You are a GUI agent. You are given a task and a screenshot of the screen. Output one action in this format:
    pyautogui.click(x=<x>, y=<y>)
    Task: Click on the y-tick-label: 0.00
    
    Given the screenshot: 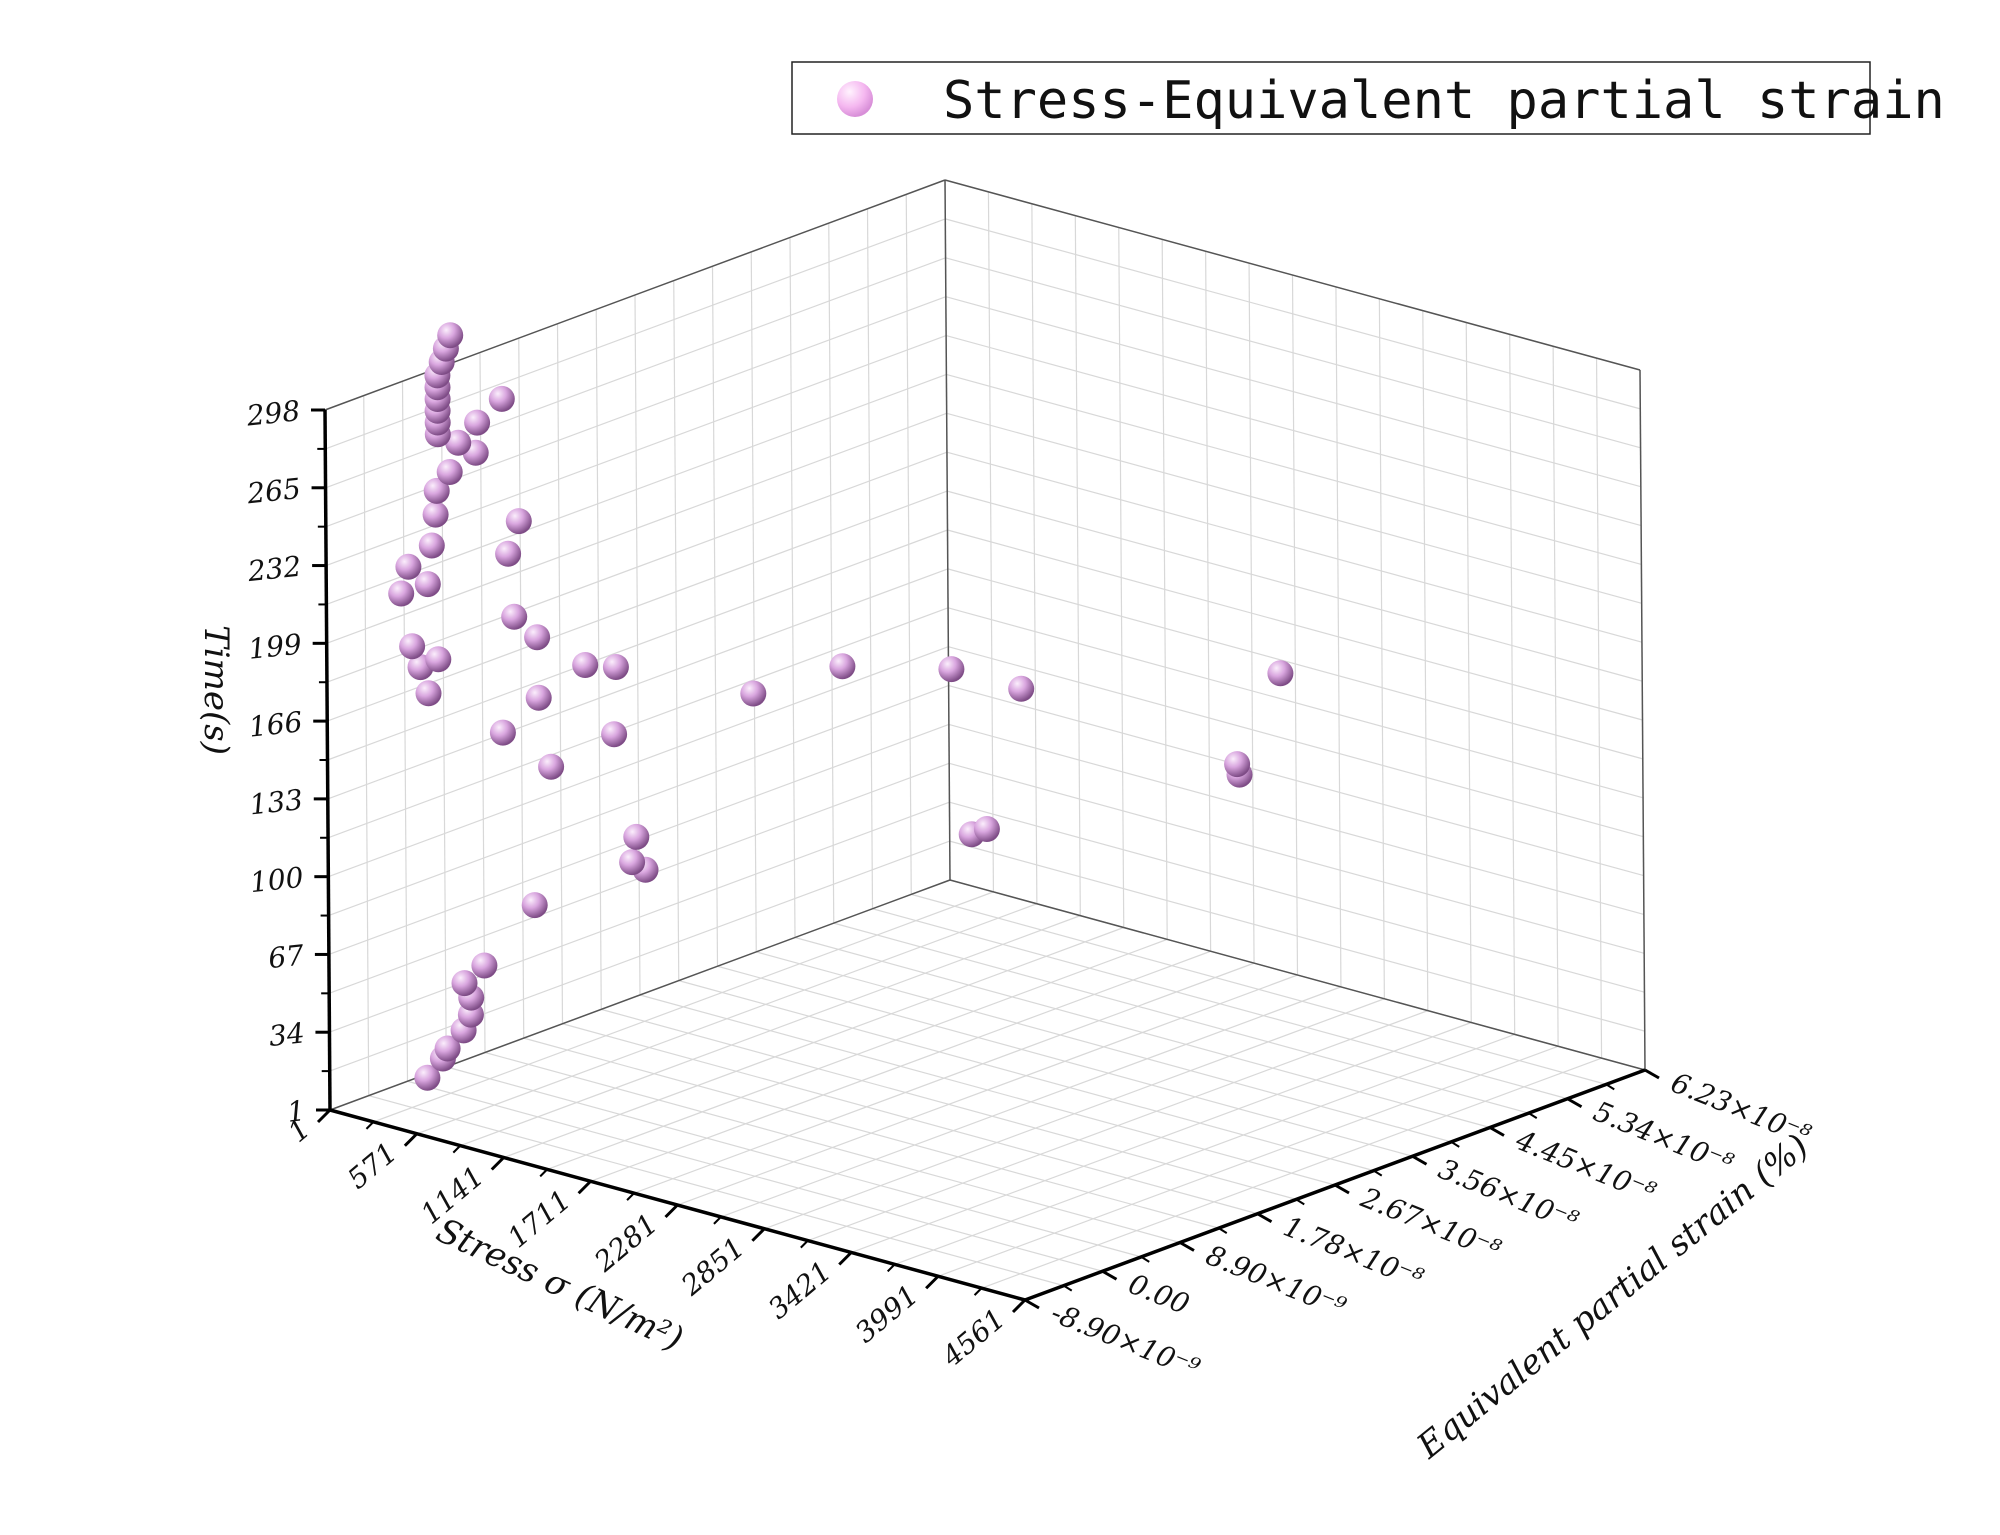 What is the action you would take?
    pyautogui.click(x=1159, y=1294)
    